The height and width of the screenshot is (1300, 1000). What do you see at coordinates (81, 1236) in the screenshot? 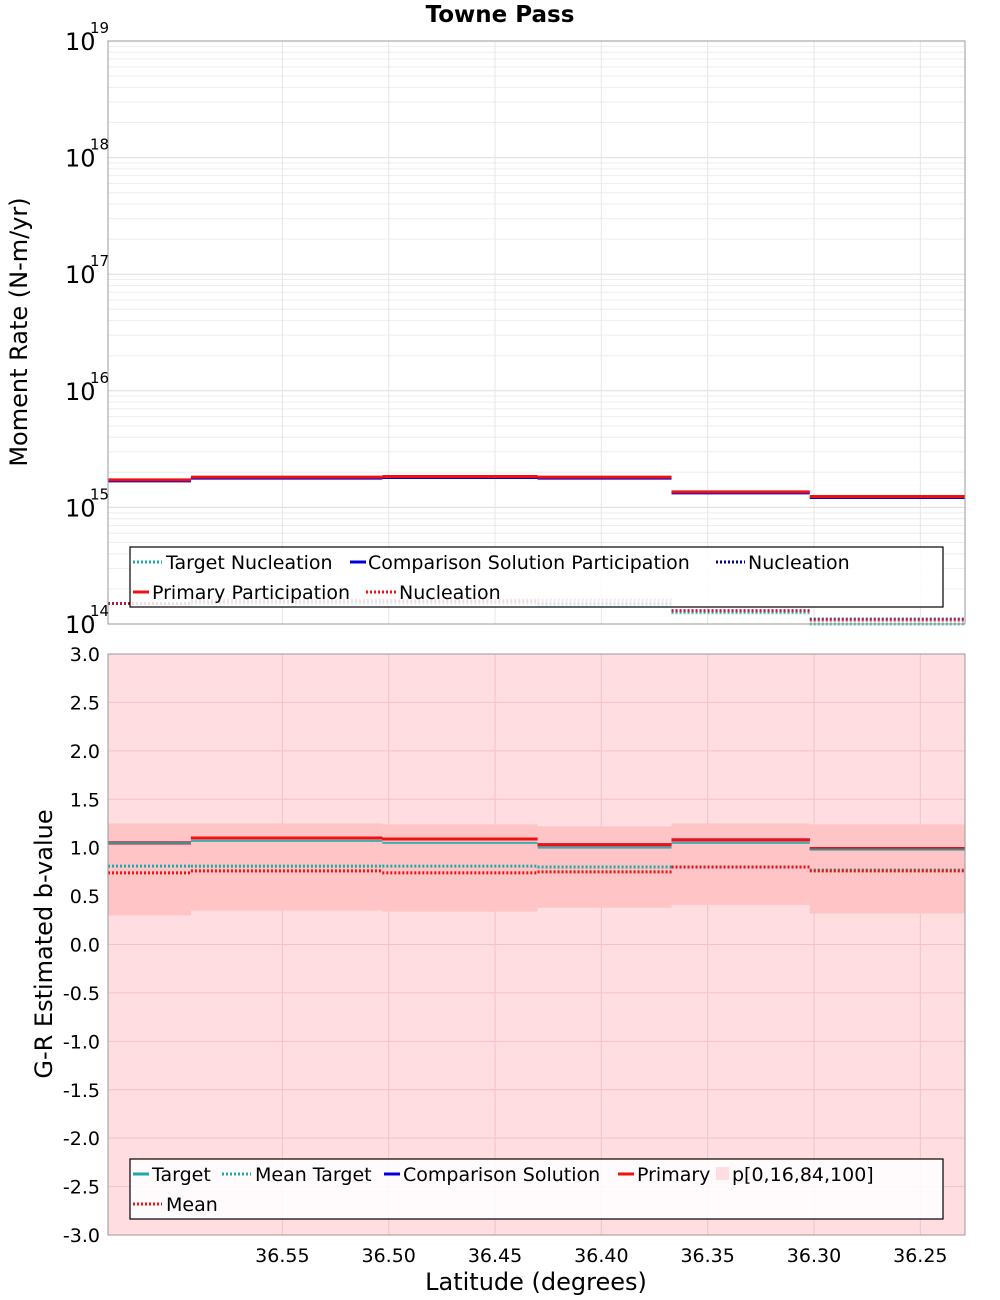
I see `bottom-y-tick-label: -3.0` at bounding box center [81, 1236].